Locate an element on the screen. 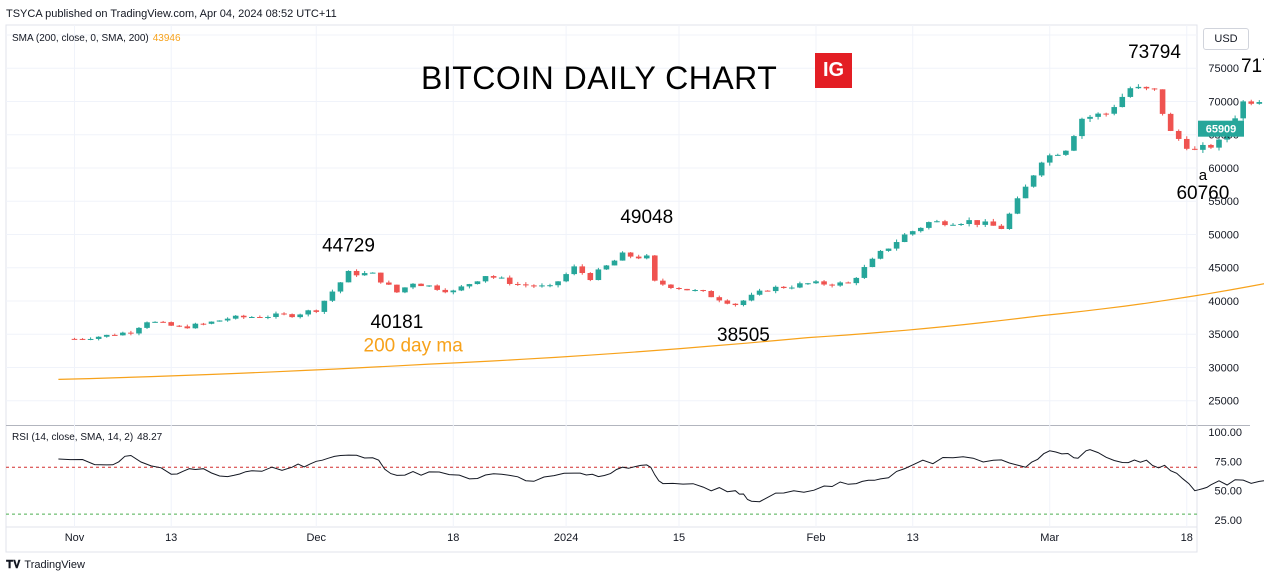 The image size is (1264, 586). time-tick-label: 15 is located at coordinates (679, 538).